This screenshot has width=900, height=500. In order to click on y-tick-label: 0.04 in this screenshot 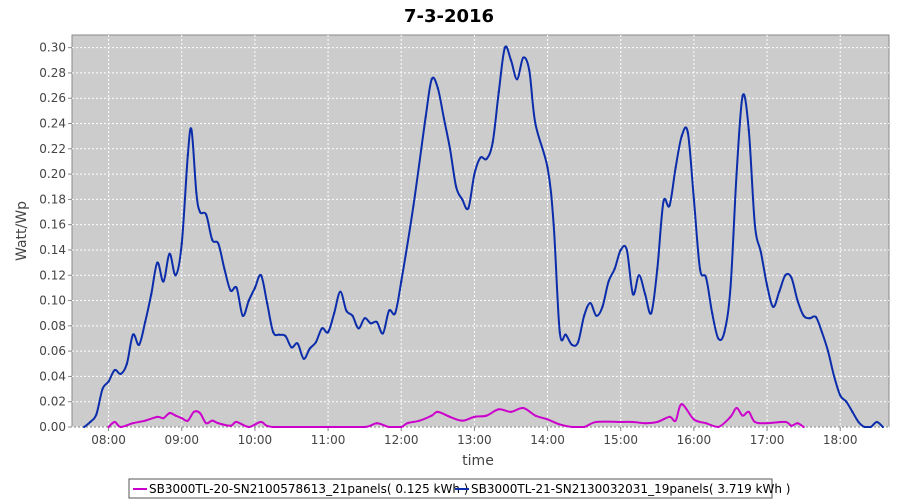, I will do `click(52, 376)`.